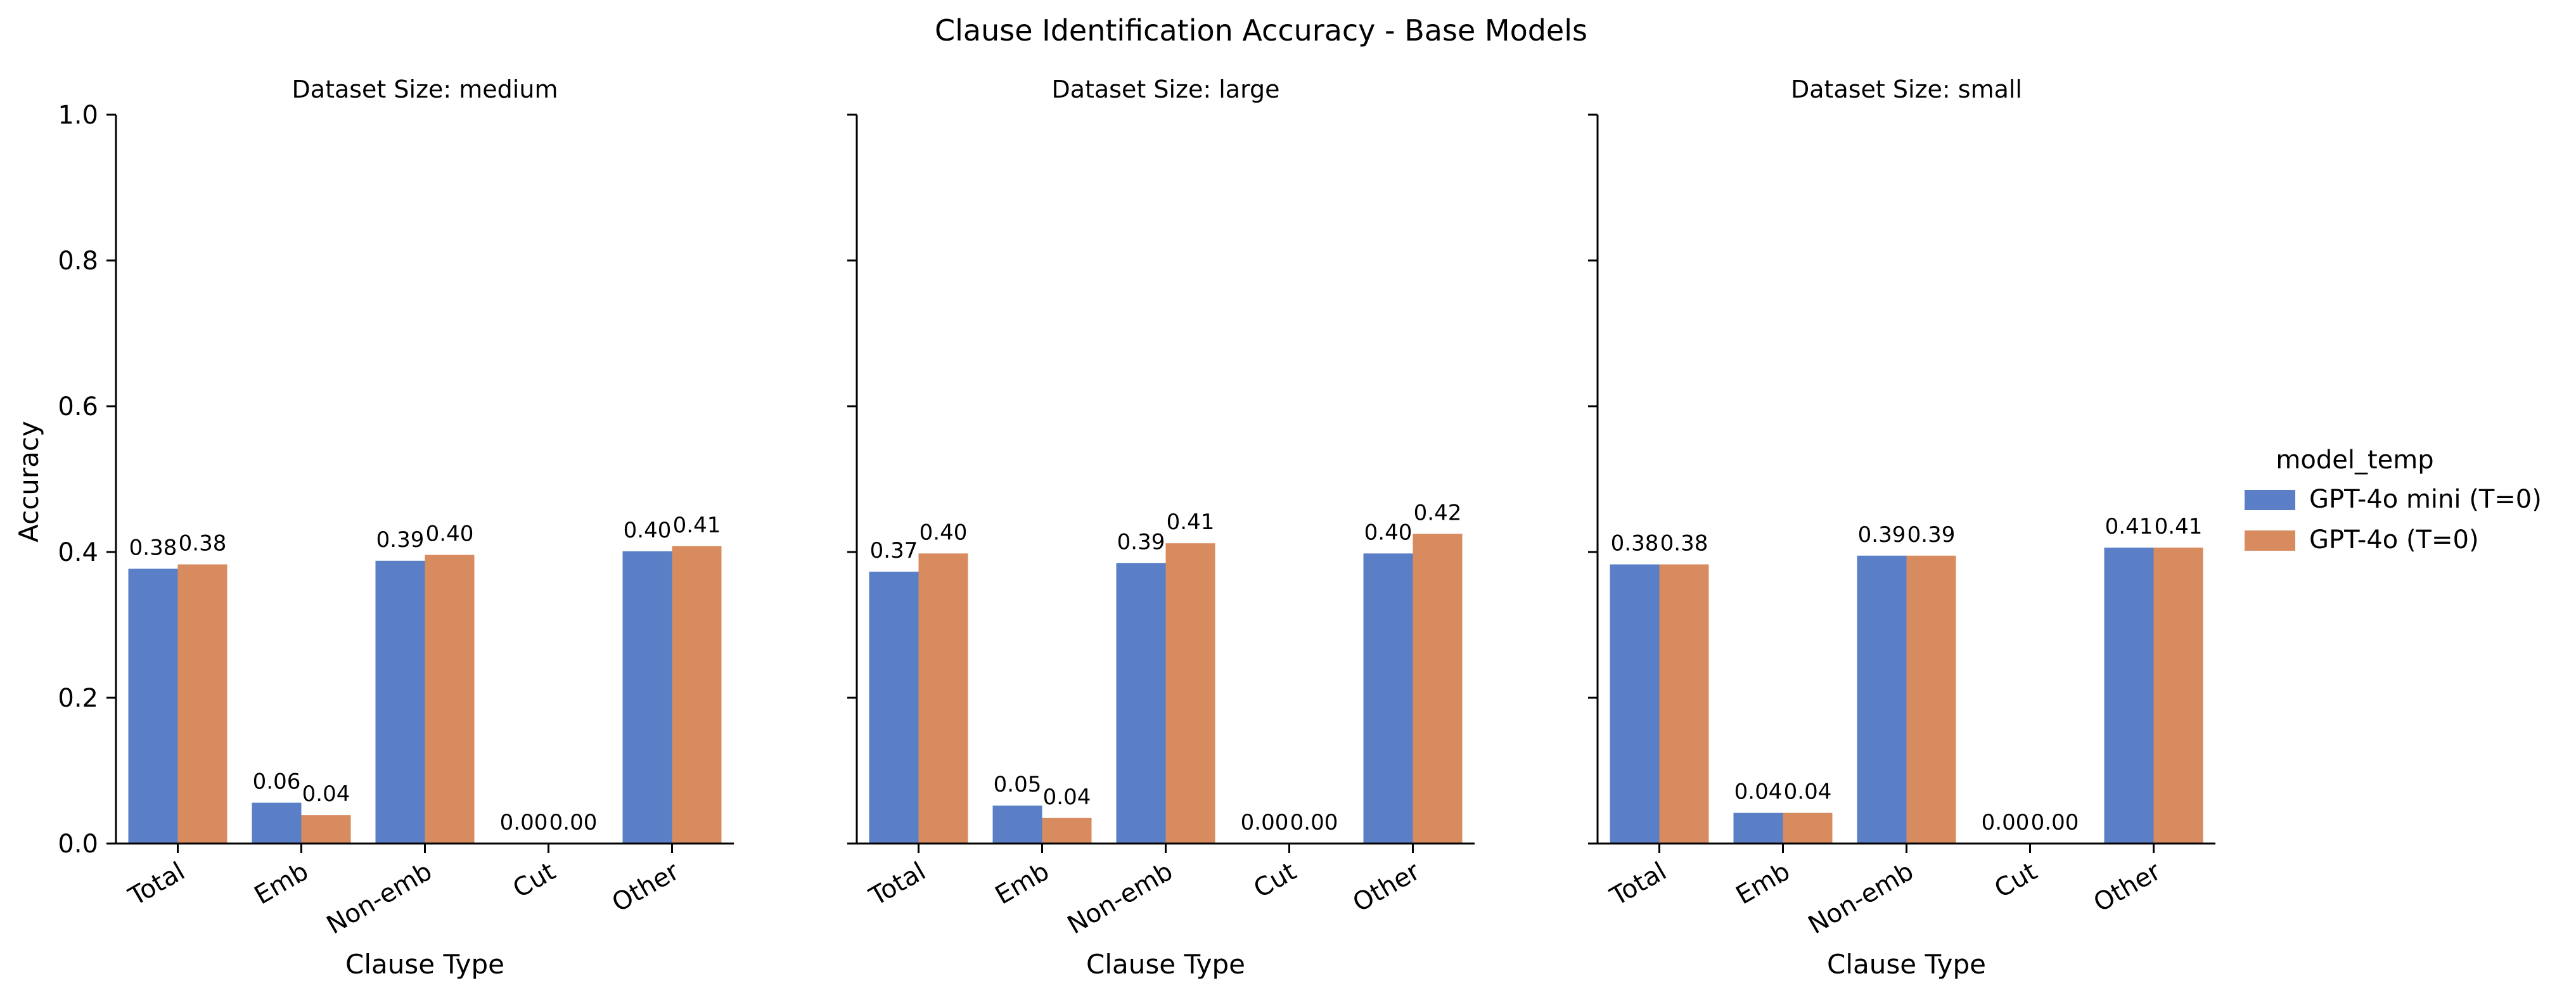  What do you see at coordinates (277, 782) in the screenshot?
I see `bar-value-label: 0.06` at bounding box center [277, 782].